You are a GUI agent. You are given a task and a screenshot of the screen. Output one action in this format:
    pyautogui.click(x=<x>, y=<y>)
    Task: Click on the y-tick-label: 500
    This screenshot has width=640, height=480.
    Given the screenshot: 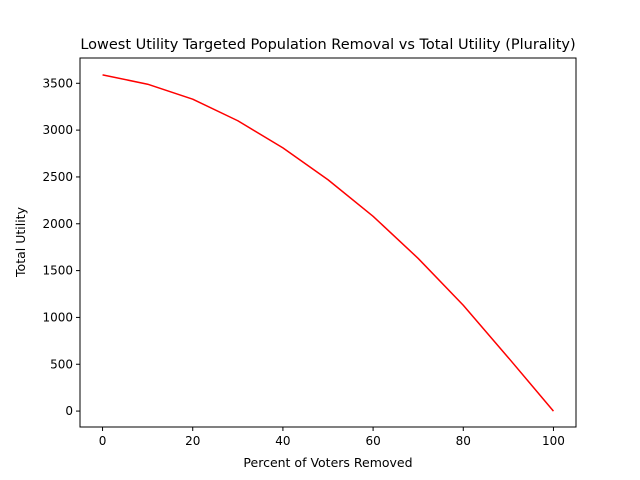 What is the action you would take?
    pyautogui.click(x=61, y=364)
    